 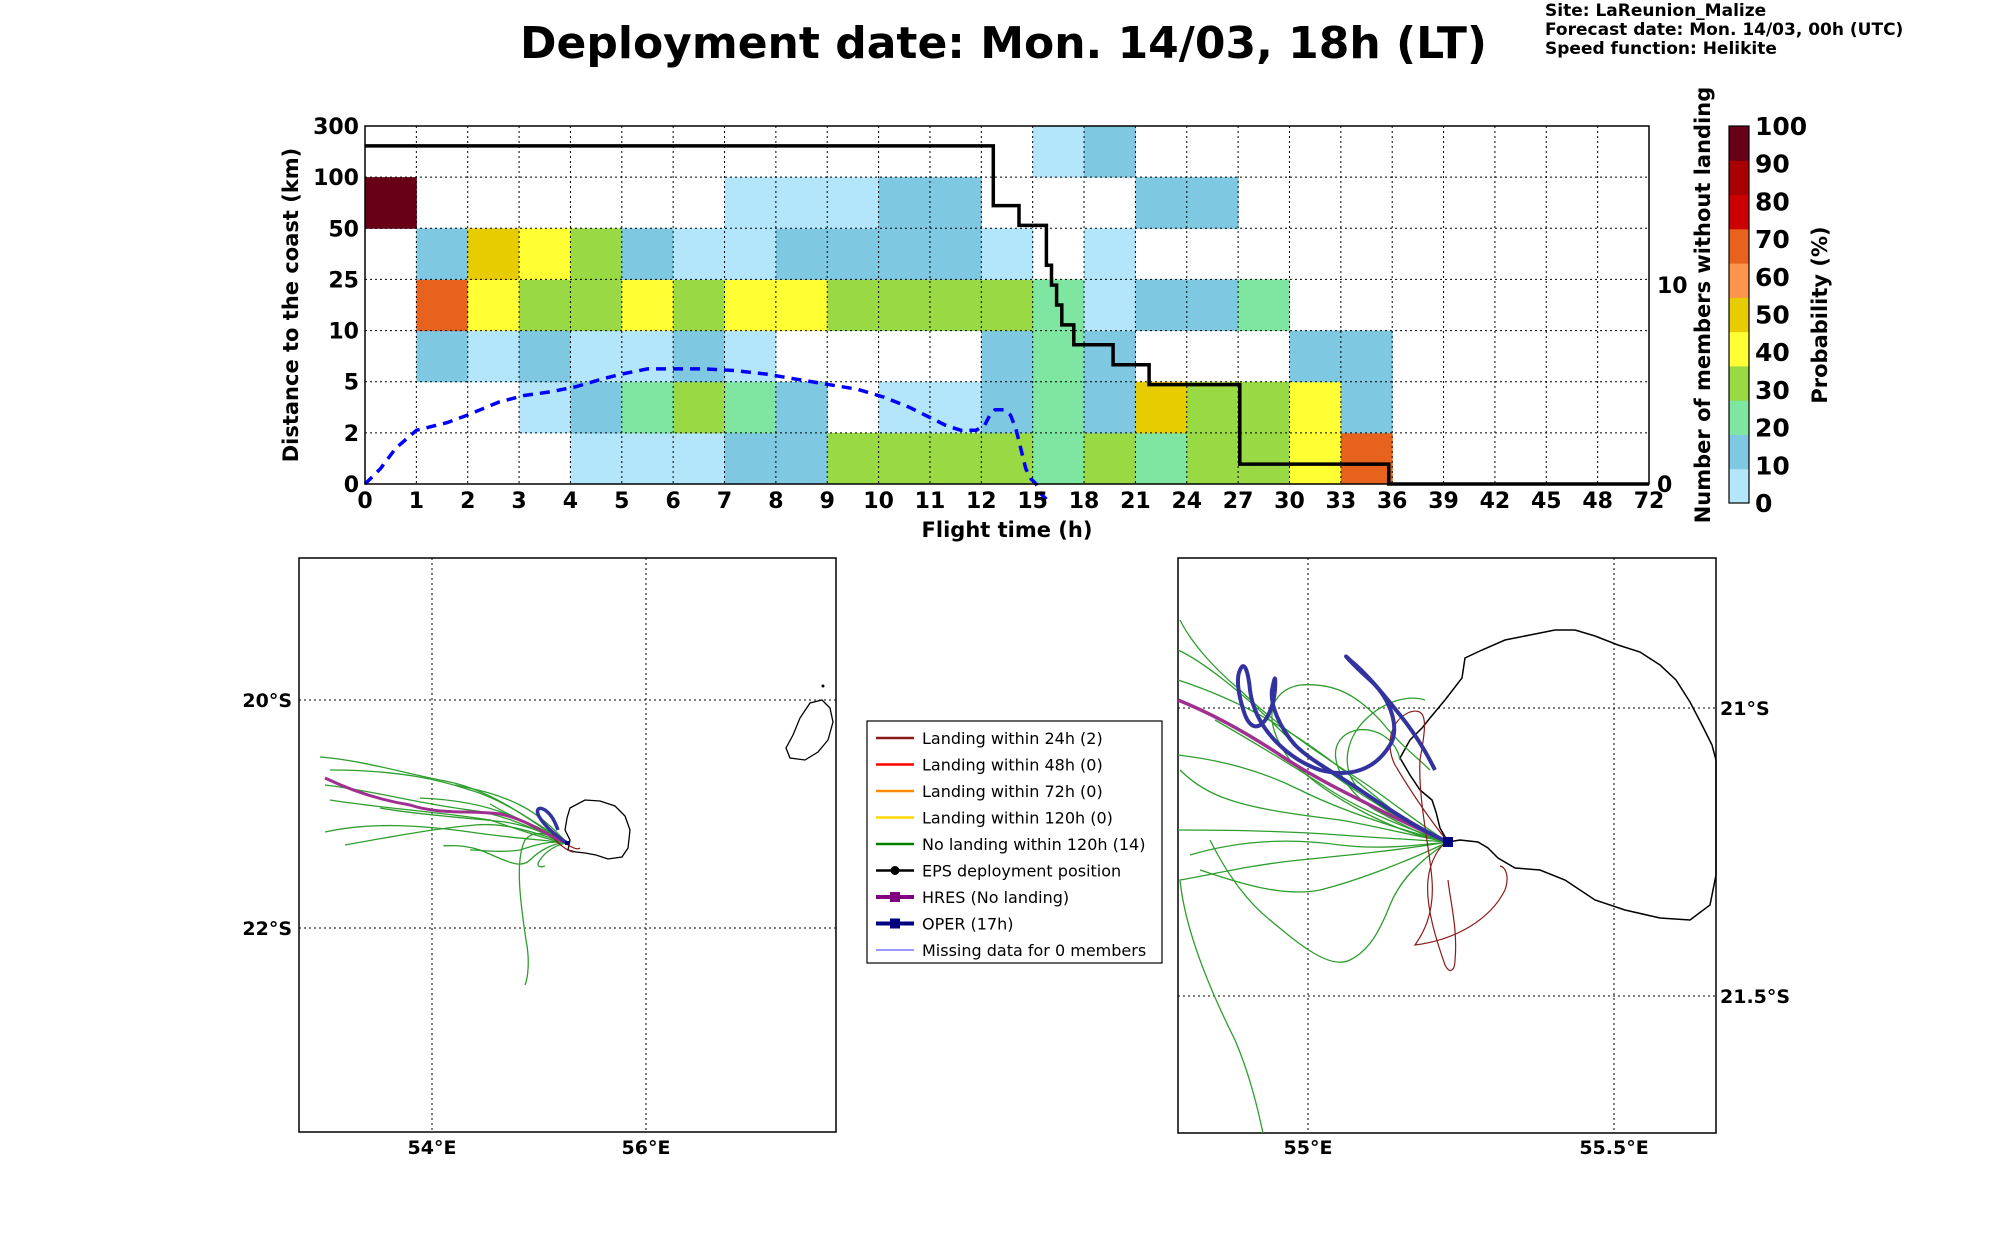 What do you see at coordinates (351, 383) in the screenshot?
I see `y-tick-label: 5` at bounding box center [351, 383].